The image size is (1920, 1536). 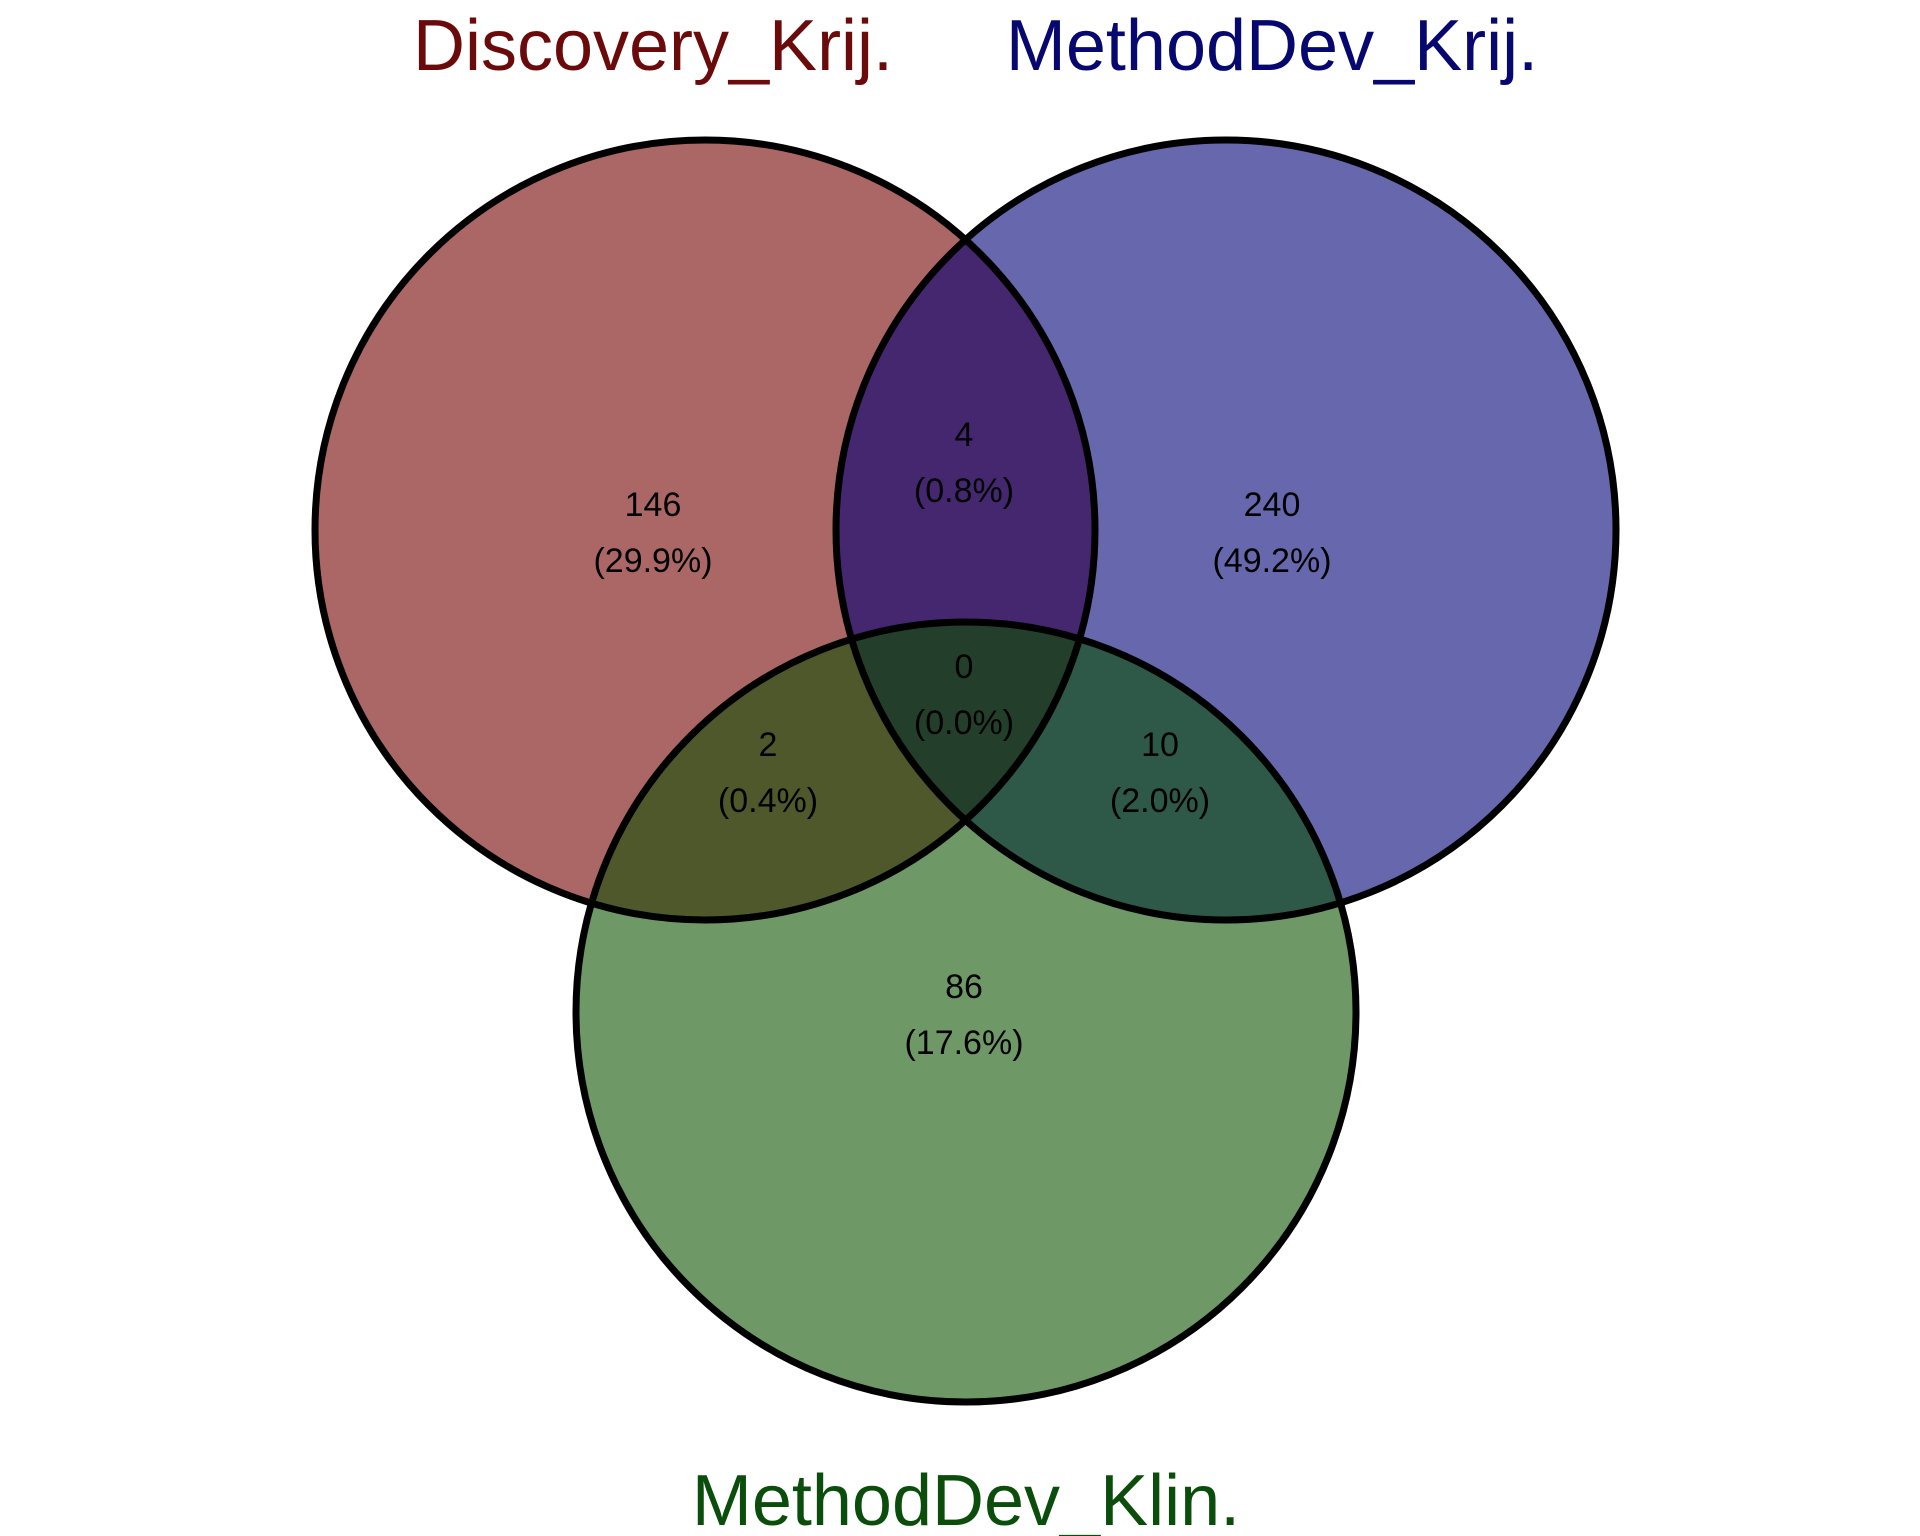 I want to click on region-label-abc: 0 (0.0%), so click(x=964, y=695).